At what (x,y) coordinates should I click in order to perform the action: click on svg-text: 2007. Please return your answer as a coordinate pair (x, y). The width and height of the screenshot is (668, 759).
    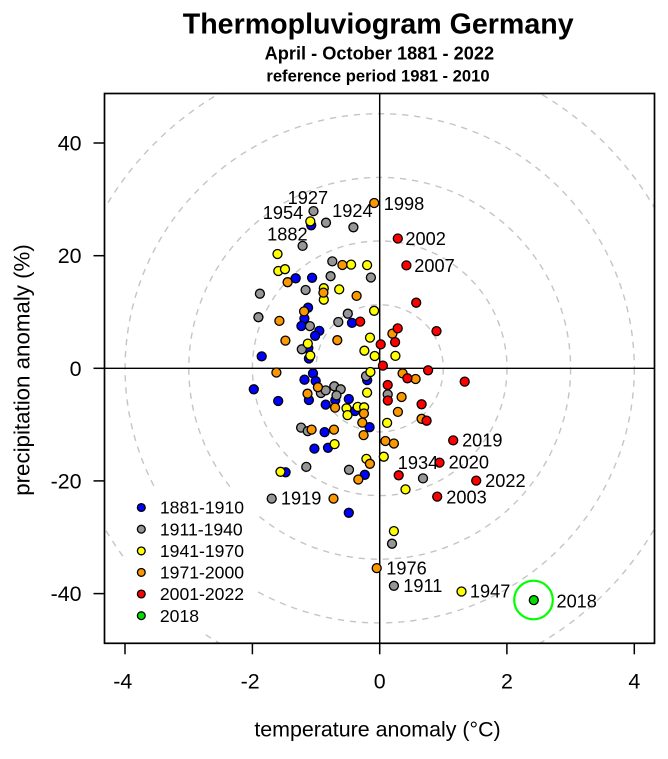
    Looking at the image, I should click on (434, 266).